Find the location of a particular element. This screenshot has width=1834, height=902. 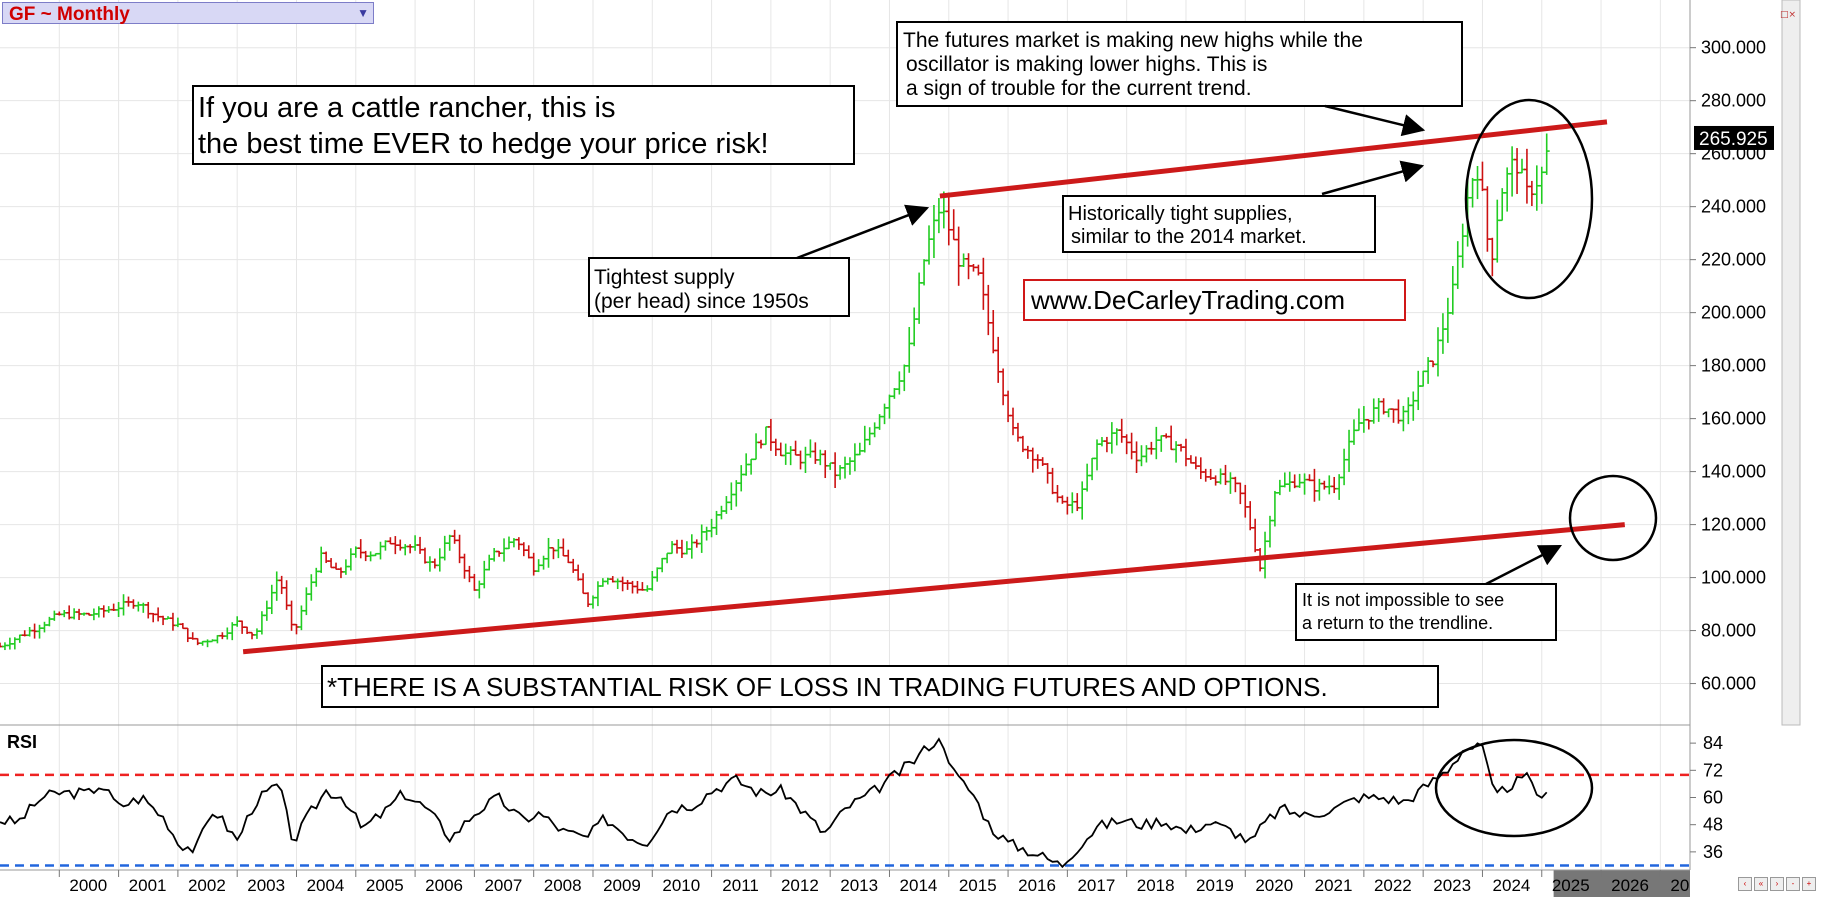

tightest-supply-line1: Tightest supply is located at coordinates (664, 277).